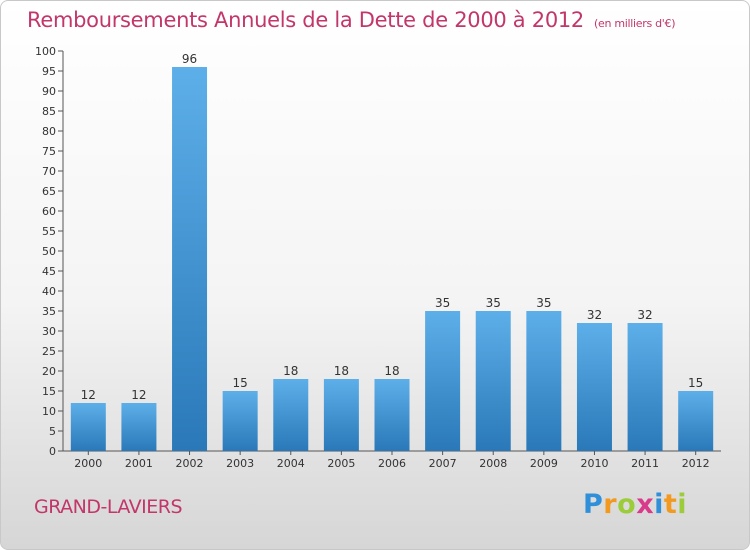 The width and height of the screenshot is (750, 550). Describe the element at coordinates (49, 111) in the screenshot. I see `y-tick-label: 85` at that location.